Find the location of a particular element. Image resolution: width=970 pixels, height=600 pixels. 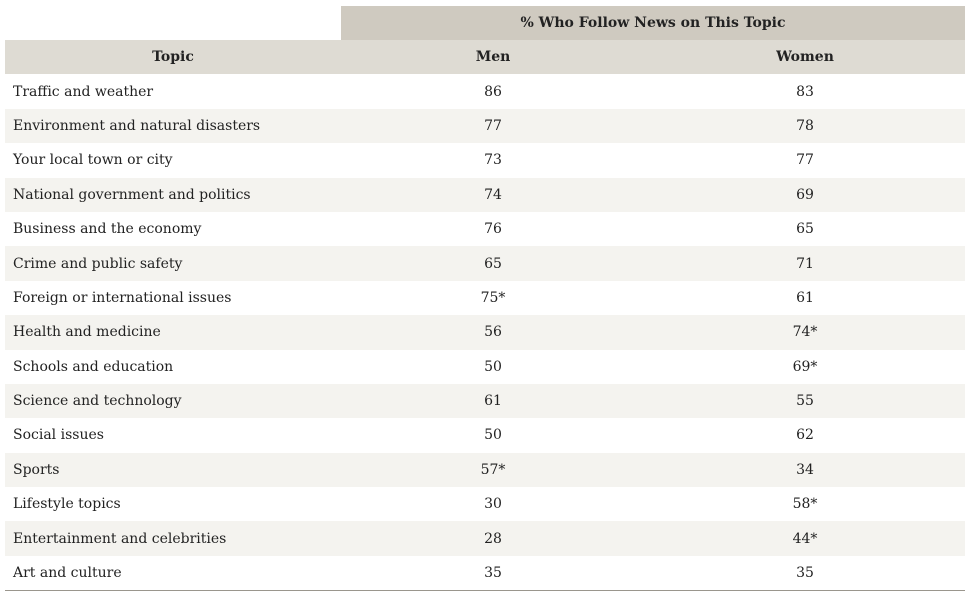

table-row: Business and the economy 76 65 is located at coordinates (485, 229).